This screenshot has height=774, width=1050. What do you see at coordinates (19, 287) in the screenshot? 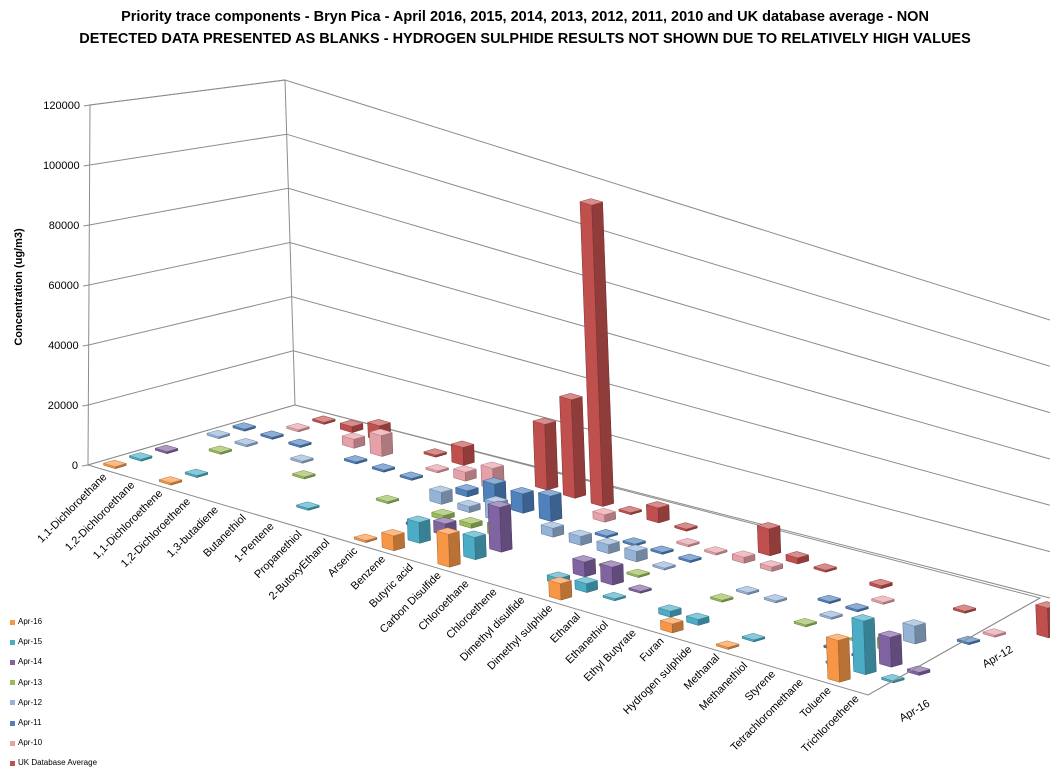
I see `y-axis-label: Concentration (ug/m3)` at bounding box center [19, 287].